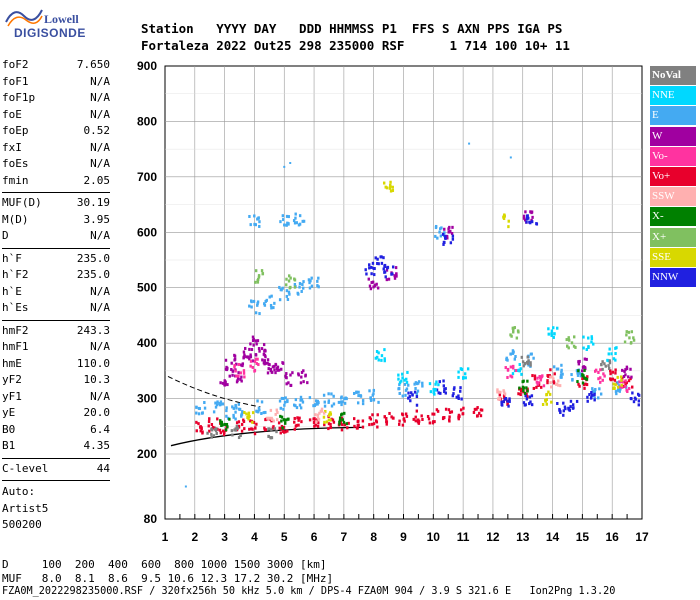  What do you see at coordinates (147, 232) in the screenshot?
I see `y-tick-label: 600` at bounding box center [147, 232].